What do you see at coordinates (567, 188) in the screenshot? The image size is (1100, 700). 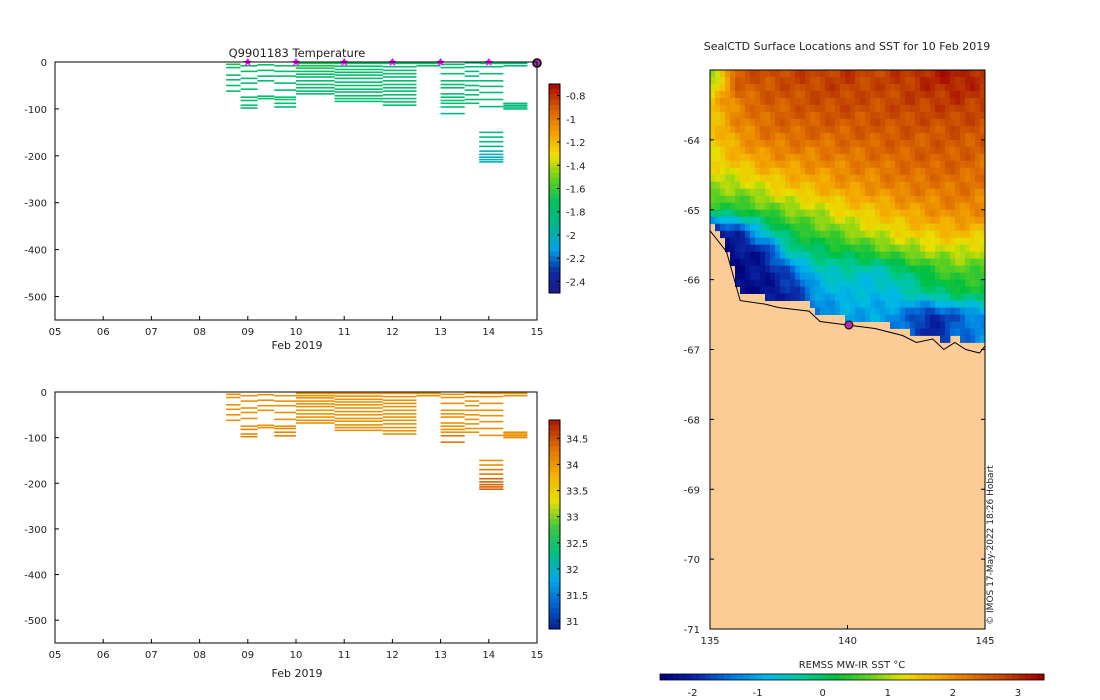 I see `temperature-colorbar: -0.8-1-1.2-1.4-1.6-1.8-2-2.2-2.4` at bounding box center [567, 188].